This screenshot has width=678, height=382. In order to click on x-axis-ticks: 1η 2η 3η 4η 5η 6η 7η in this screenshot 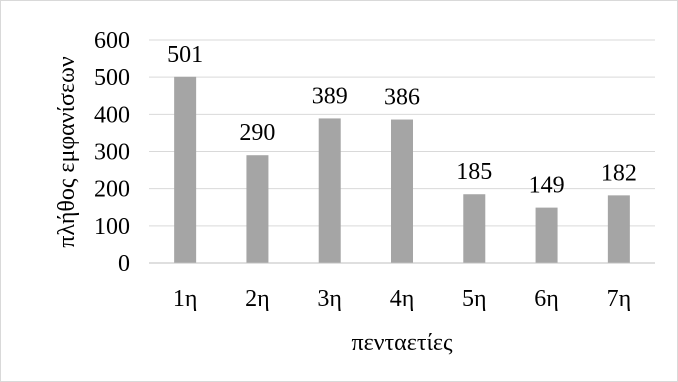, I will do `click(402, 299)`.